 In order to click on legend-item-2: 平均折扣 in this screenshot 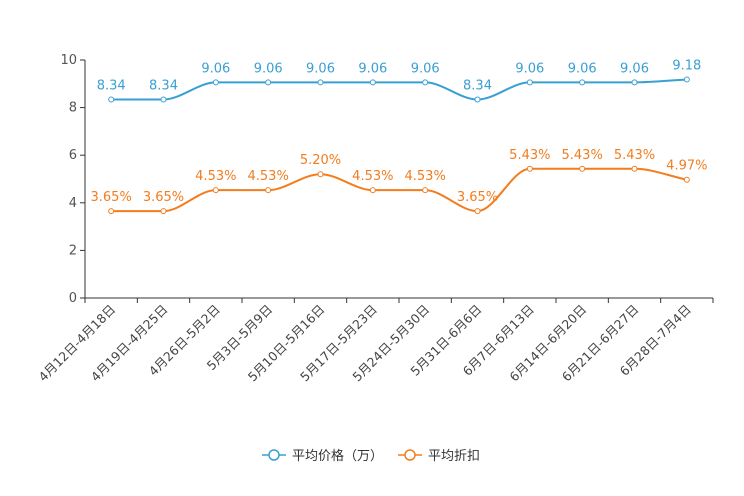, I will do `click(439, 456)`.